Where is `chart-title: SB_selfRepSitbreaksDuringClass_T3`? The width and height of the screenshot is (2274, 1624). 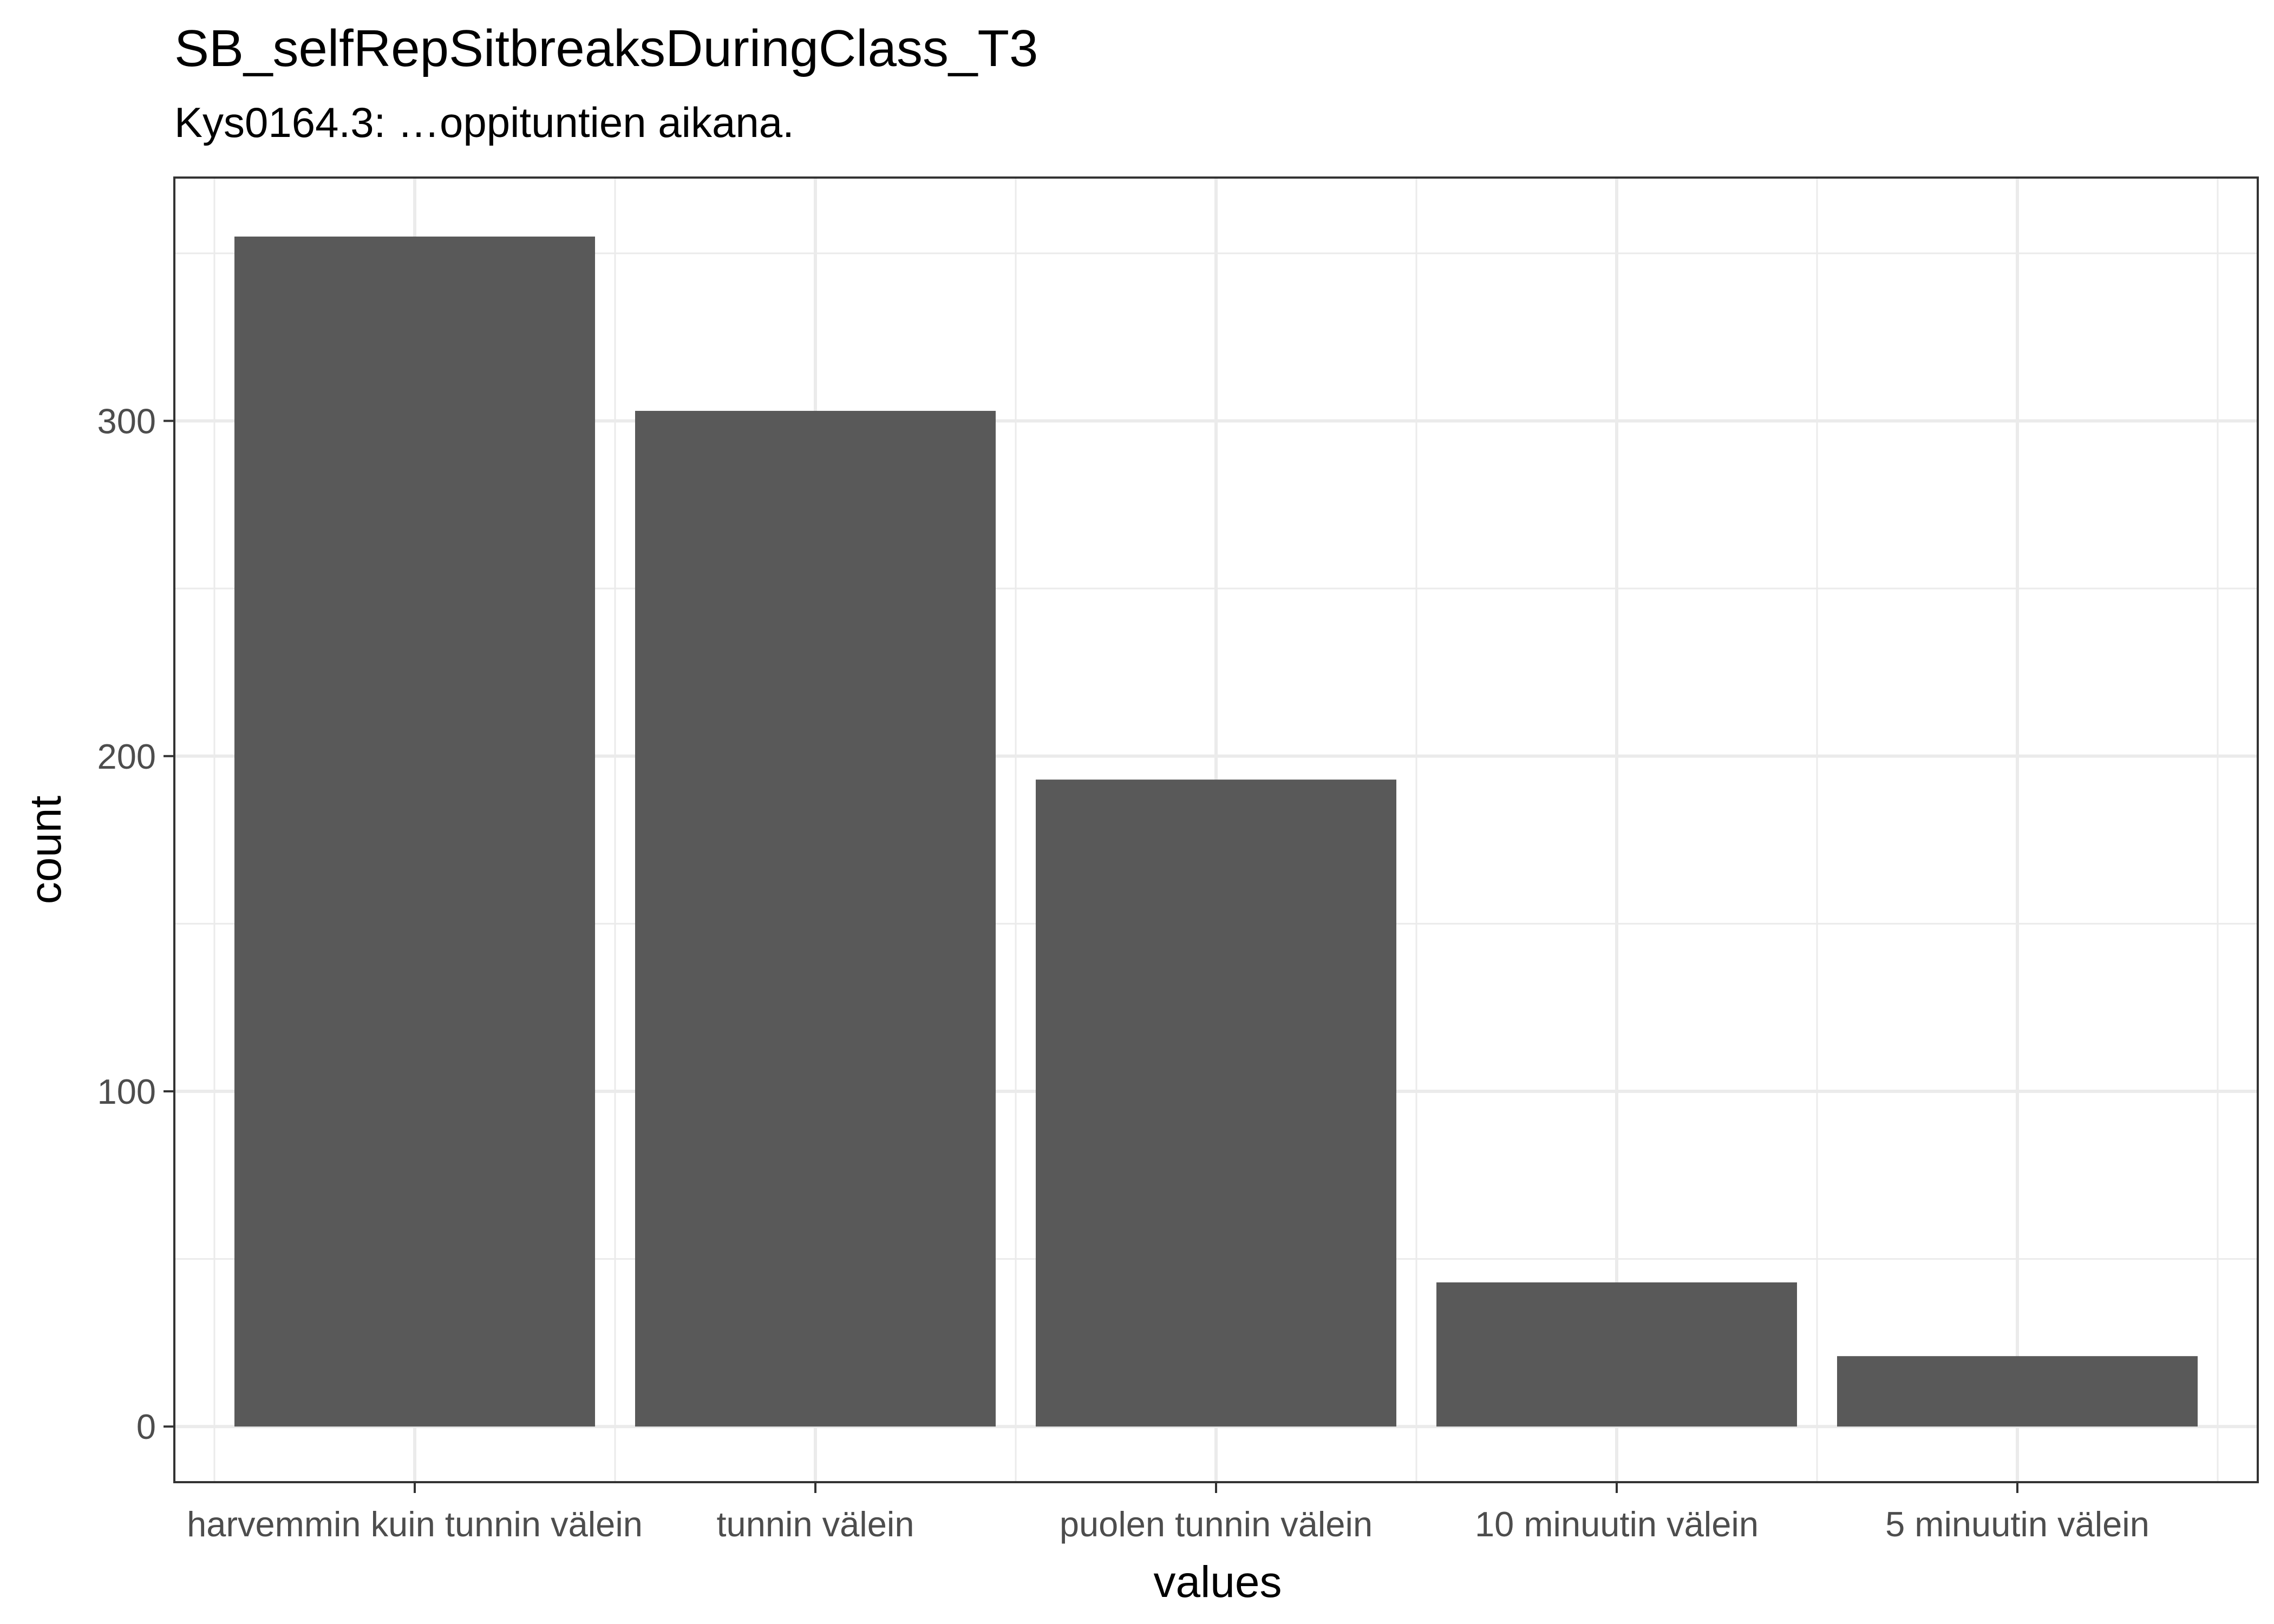
chart-title: SB_selfRepSitbreaksDuringClass_T3 is located at coordinates (606, 48).